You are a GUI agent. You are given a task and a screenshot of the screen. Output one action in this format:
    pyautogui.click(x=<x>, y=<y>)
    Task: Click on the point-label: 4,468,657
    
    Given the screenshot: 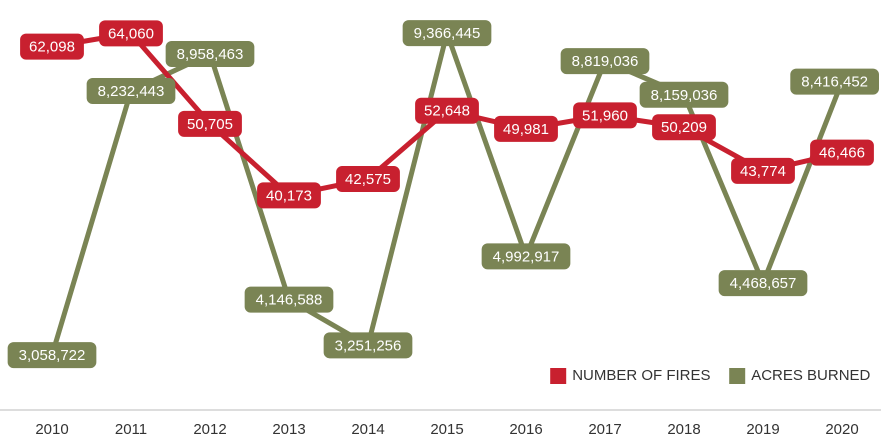 What is the action you would take?
    pyautogui.click(x=763, y=283)
    